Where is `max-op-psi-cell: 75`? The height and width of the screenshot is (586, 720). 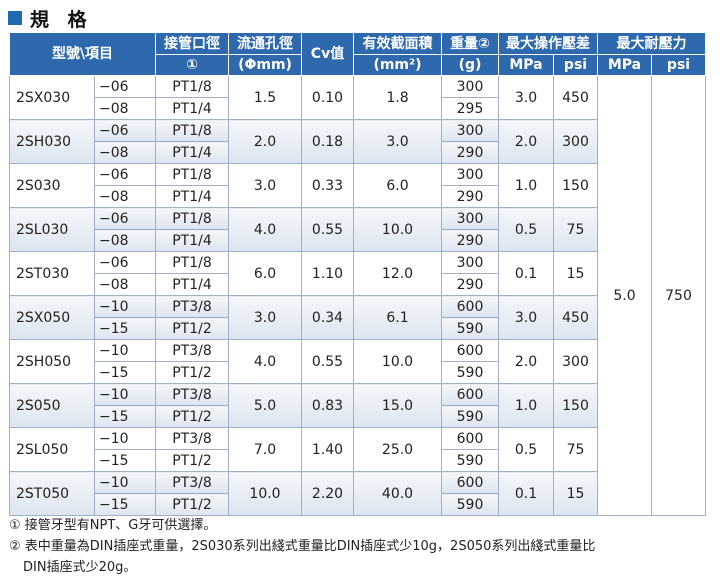 max-op-psi-cell: 75 is located at coordinates (575, 229).